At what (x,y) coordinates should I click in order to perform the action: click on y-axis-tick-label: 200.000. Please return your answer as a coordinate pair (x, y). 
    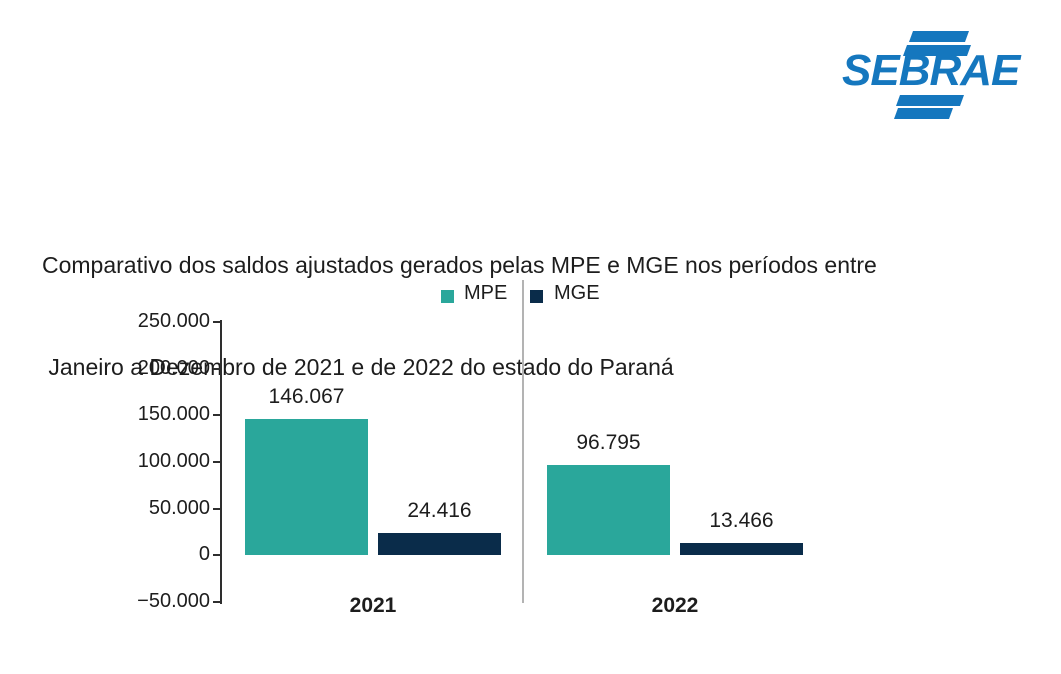
    Looking at the image, I should click on (173, 367).